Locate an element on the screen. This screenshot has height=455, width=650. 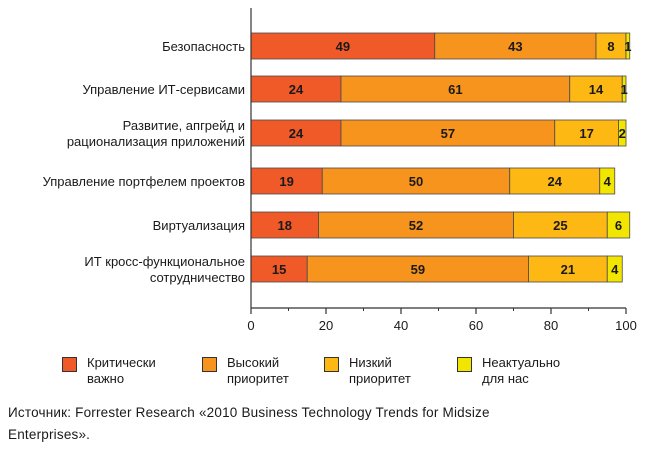
category-label: Управление портфелем проектов is located at coordinates (144, 181).